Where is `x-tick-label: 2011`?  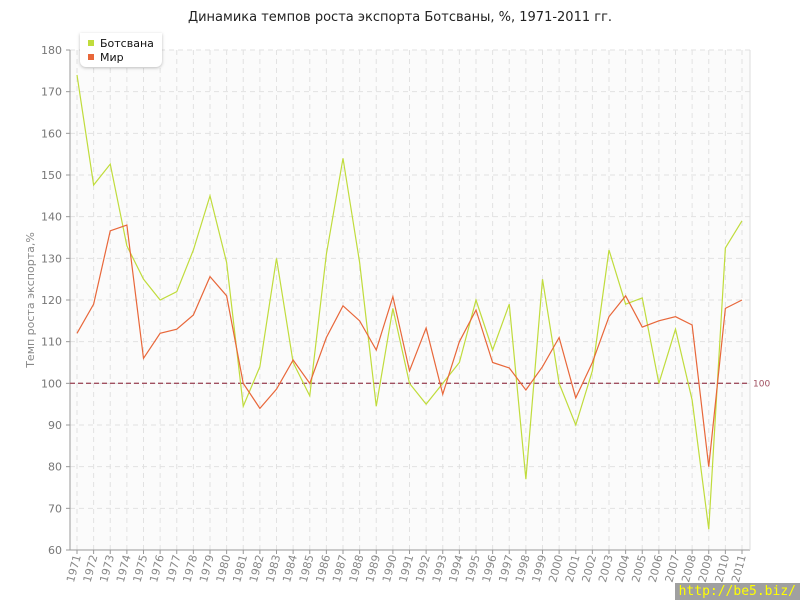
x-tick-label: 2011 is located at coordinates (739, 568).